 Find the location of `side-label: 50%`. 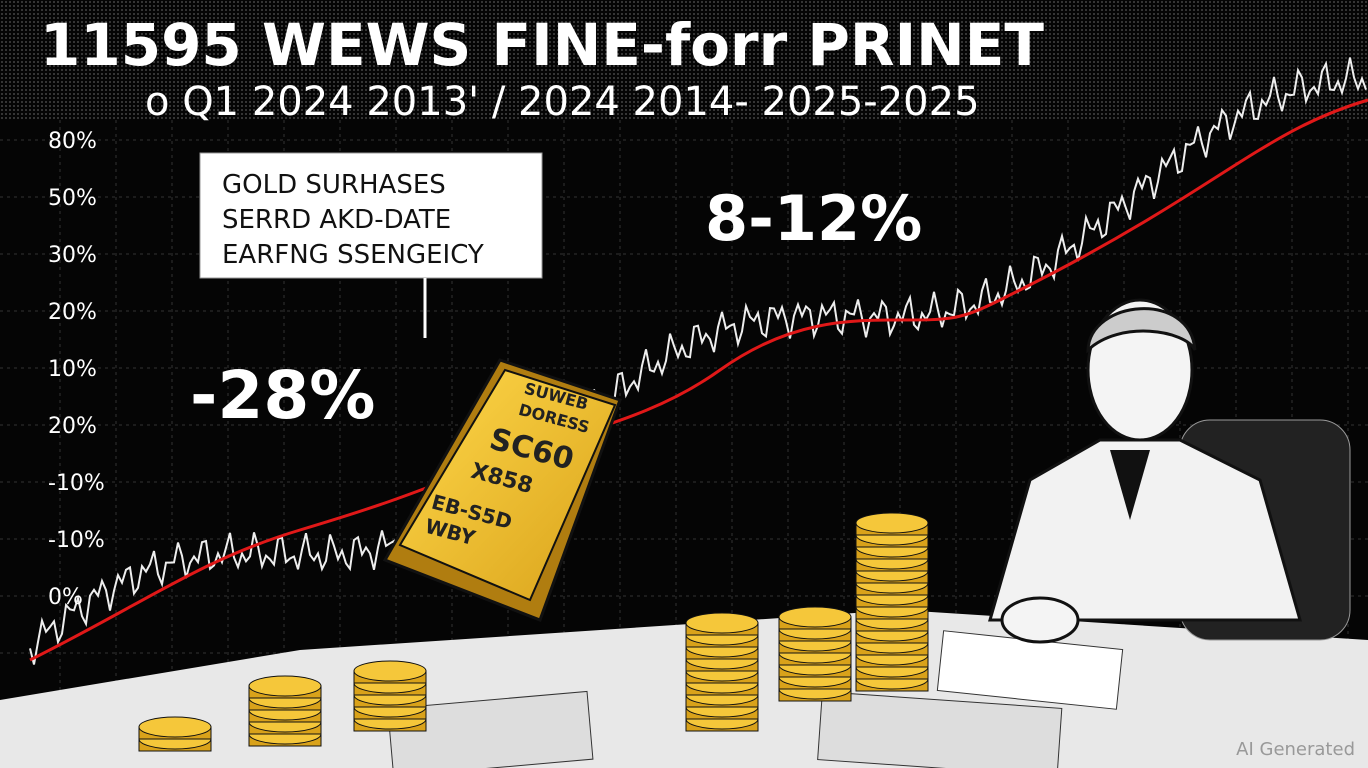

side-label: 50% is located at coordinates (72, 198).